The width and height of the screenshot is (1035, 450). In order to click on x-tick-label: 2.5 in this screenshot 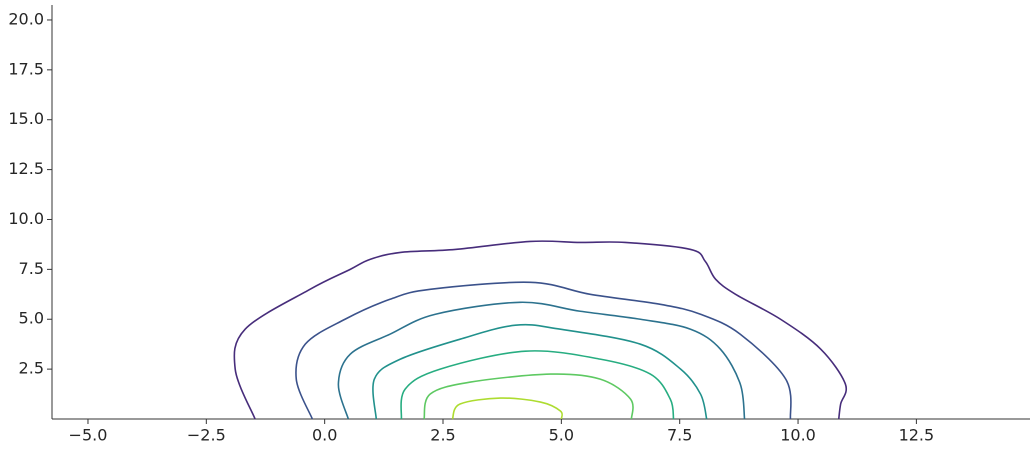, I will do `click(442, 435)`.